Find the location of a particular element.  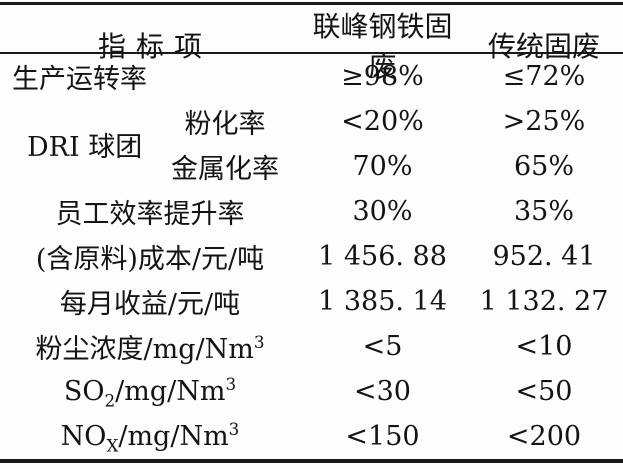

row-cost-per-ton: (含原料)成本/元/吨 1 456. 88 952. 41 is located at coordinates (311, 256).